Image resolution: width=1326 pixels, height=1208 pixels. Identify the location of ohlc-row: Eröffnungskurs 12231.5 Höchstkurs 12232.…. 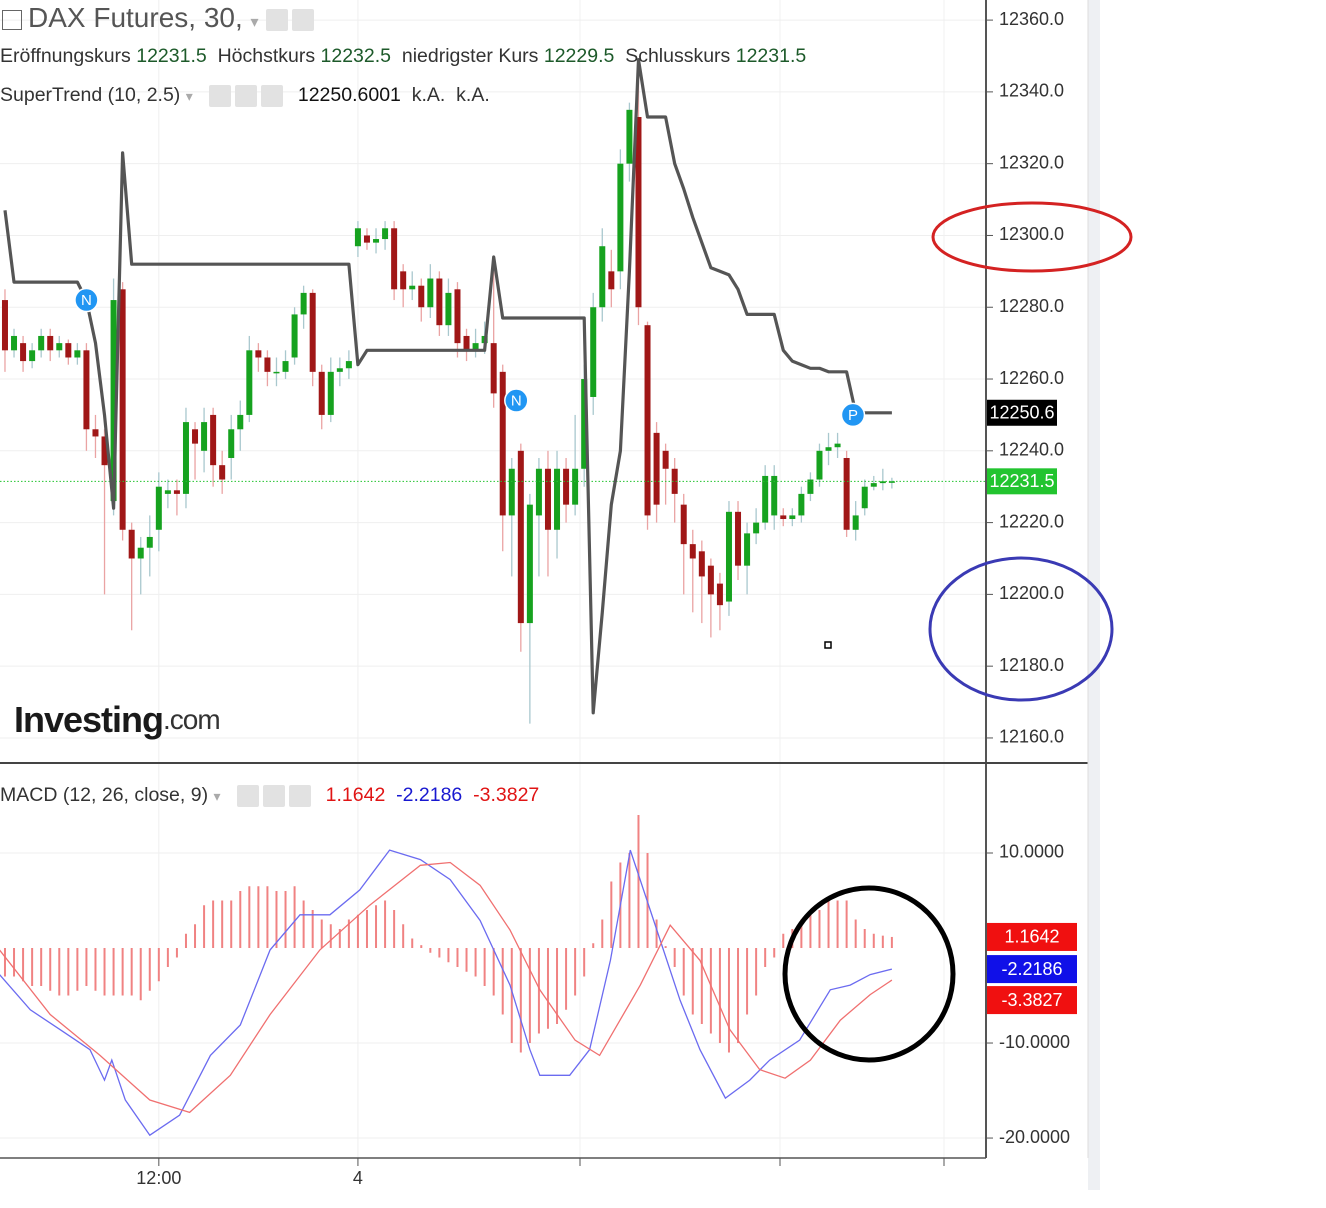
(403, 56).